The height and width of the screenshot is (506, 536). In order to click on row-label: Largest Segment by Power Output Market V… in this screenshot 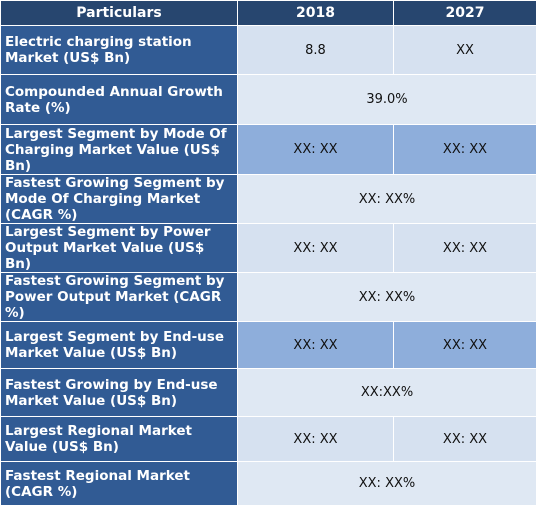, I will do `click(119, 248)`.